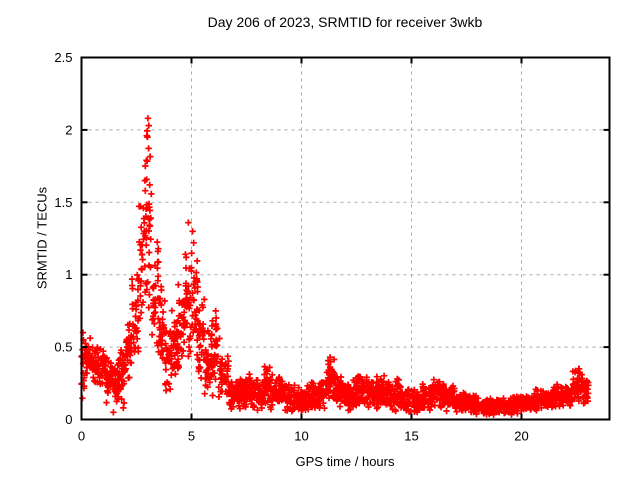  I want to click on y-tick-label: 1, so click(68, 274).